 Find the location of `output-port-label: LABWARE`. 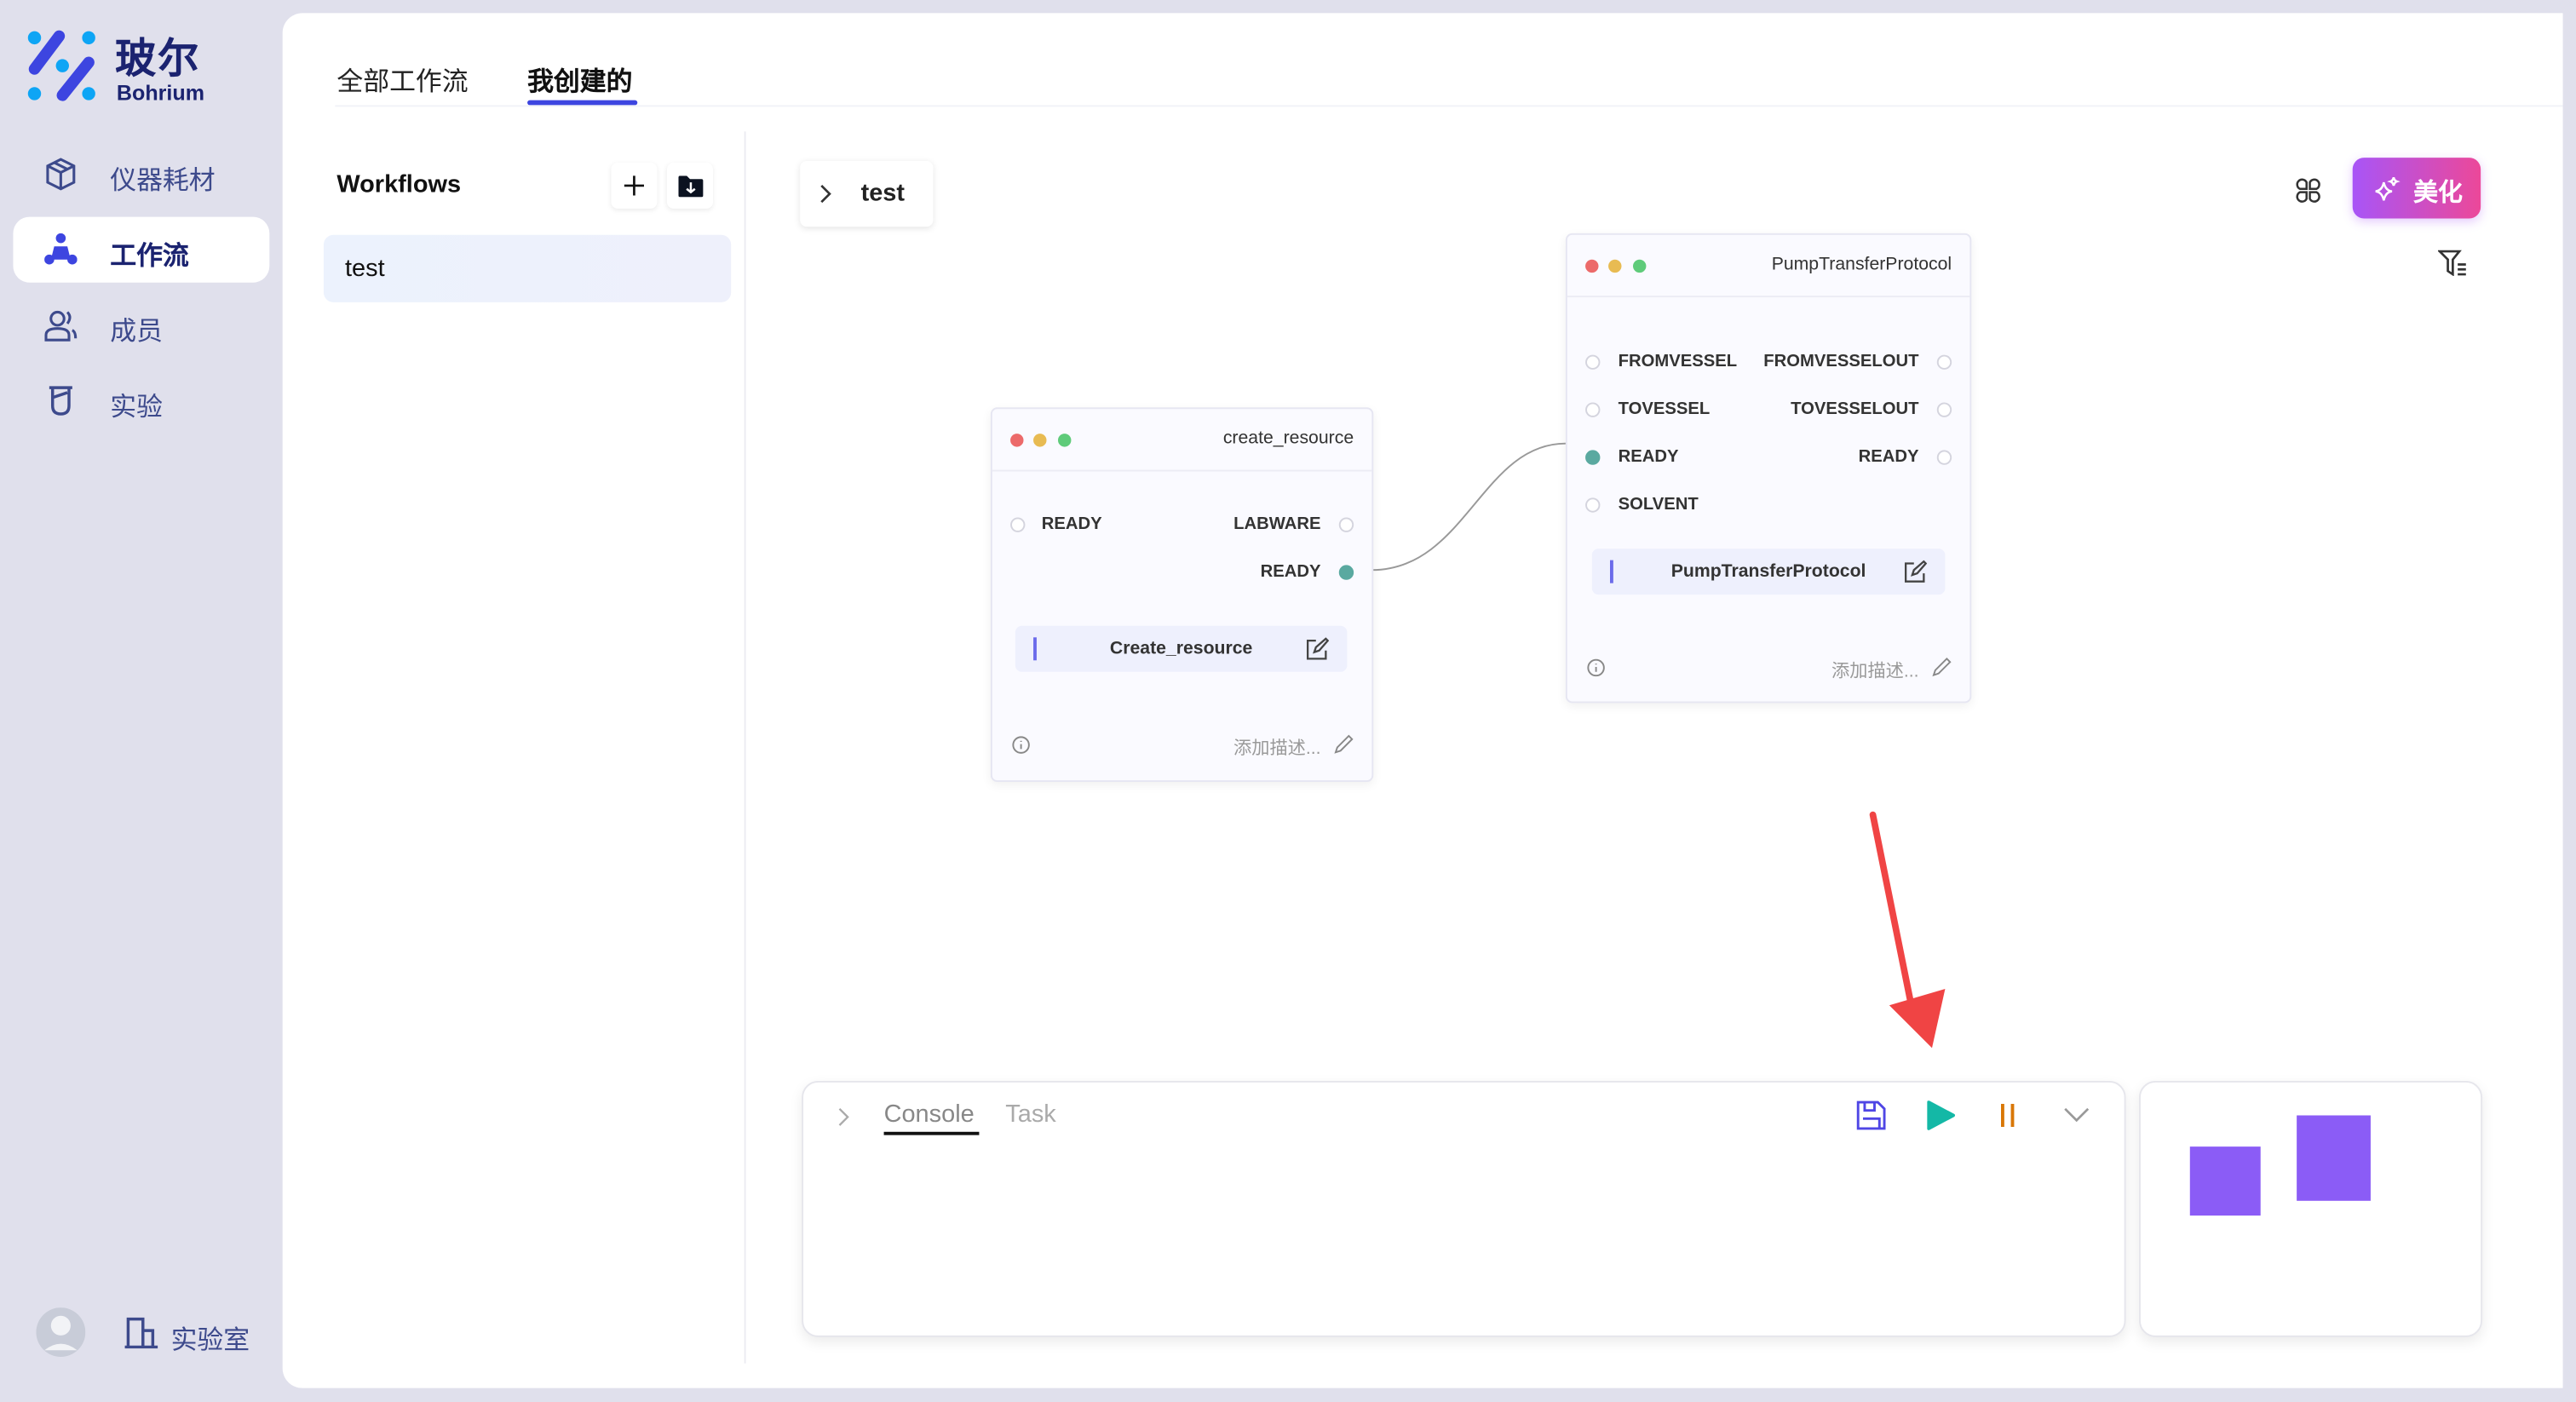

output-port-label: LABWARE is located at coordinates (1277, 524).